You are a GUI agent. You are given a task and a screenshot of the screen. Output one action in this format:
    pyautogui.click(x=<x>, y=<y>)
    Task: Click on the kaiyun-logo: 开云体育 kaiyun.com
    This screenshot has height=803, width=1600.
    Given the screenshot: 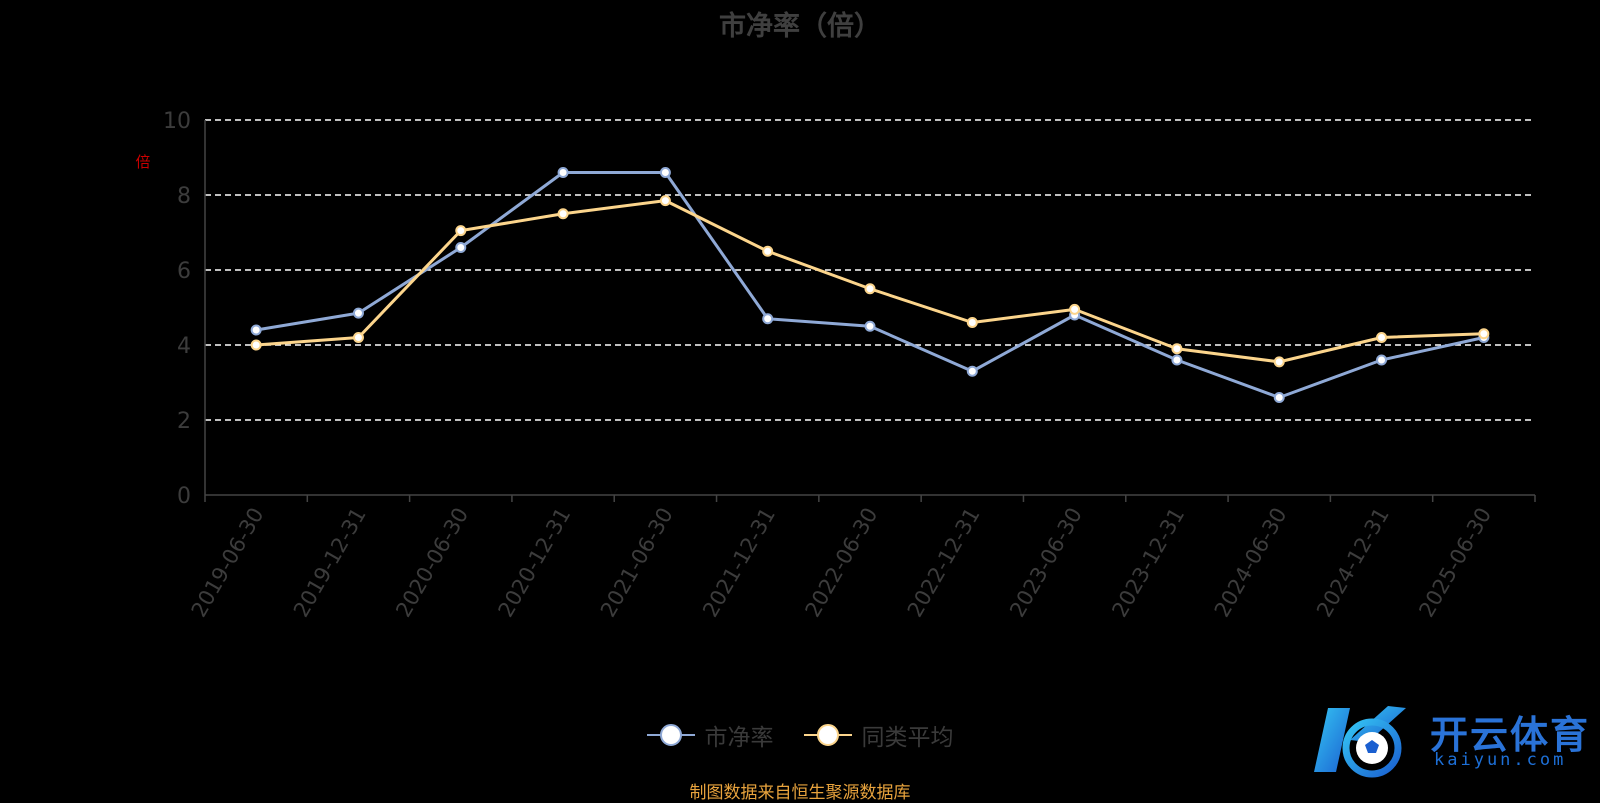 What is the action you would take?
    pyautogui.click(x=1455, y=740)
    